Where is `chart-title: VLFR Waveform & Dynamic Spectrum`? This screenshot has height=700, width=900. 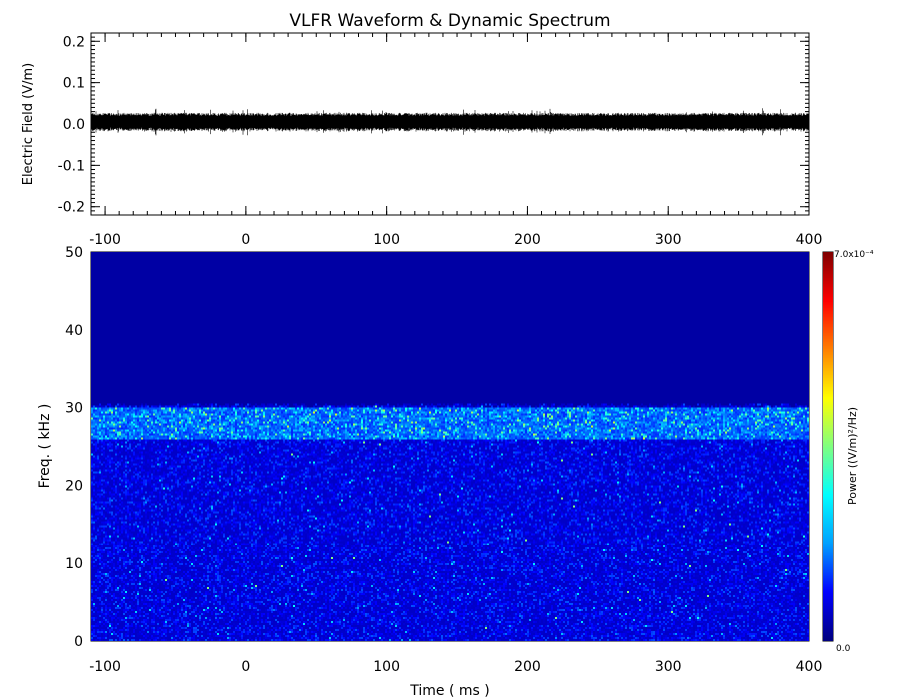 chart-title: VLFR Waveform & Dynamic Spectrum is located at coordinates (449, 21).